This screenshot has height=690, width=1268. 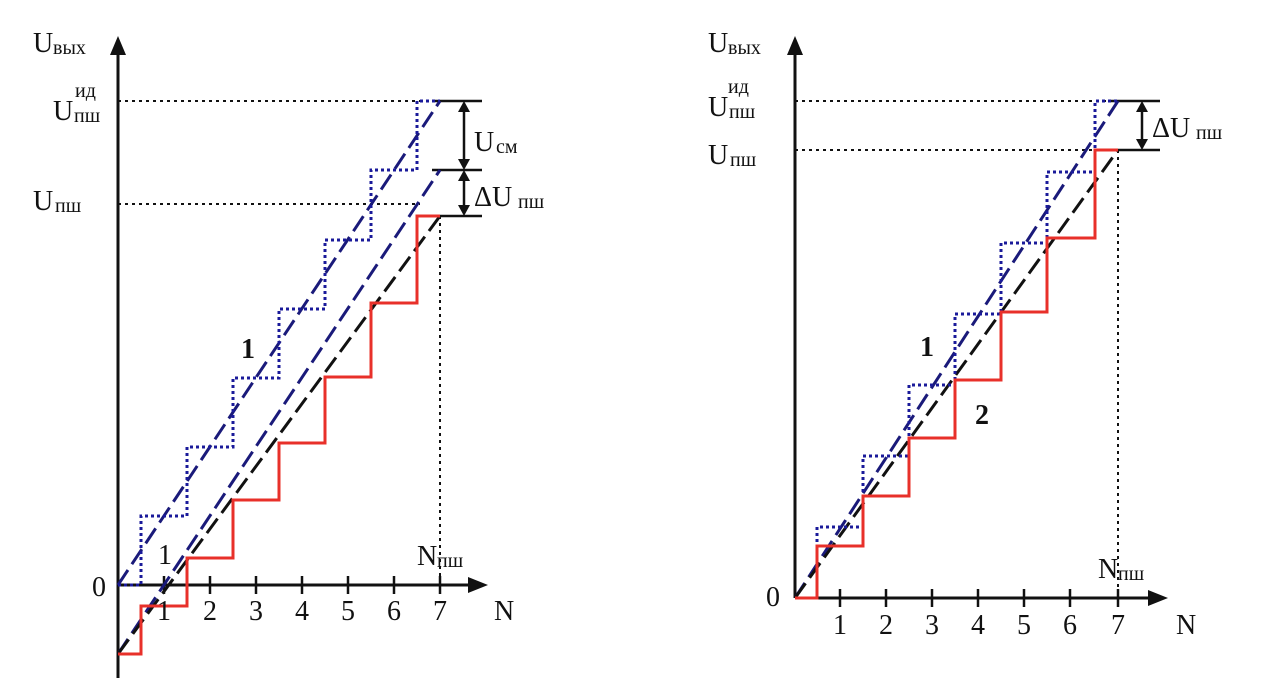 I want to click on right-n-label: N, so click(x=1108, y=569).